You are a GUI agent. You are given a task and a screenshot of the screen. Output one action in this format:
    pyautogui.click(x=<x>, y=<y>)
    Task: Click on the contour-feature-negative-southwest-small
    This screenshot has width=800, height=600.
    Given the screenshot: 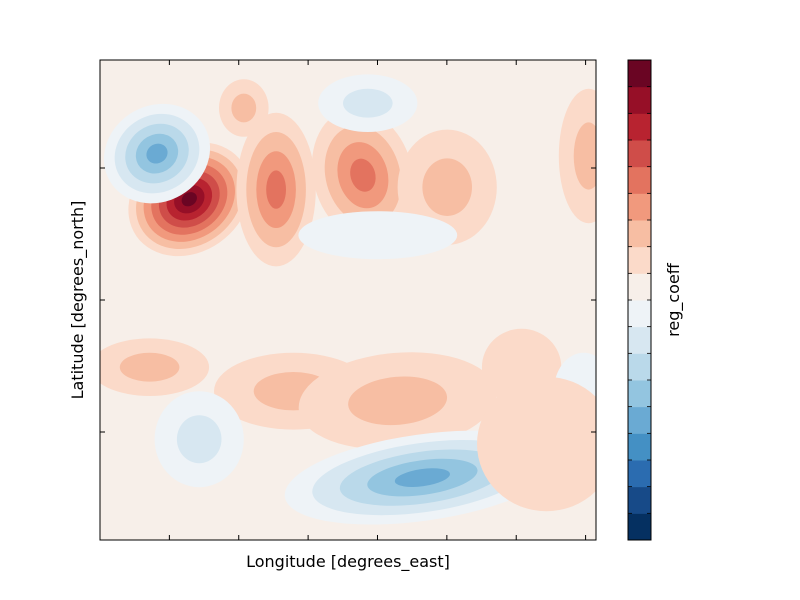 What is the action you would take?
    pyautogui.click(x=199, y=439)
    